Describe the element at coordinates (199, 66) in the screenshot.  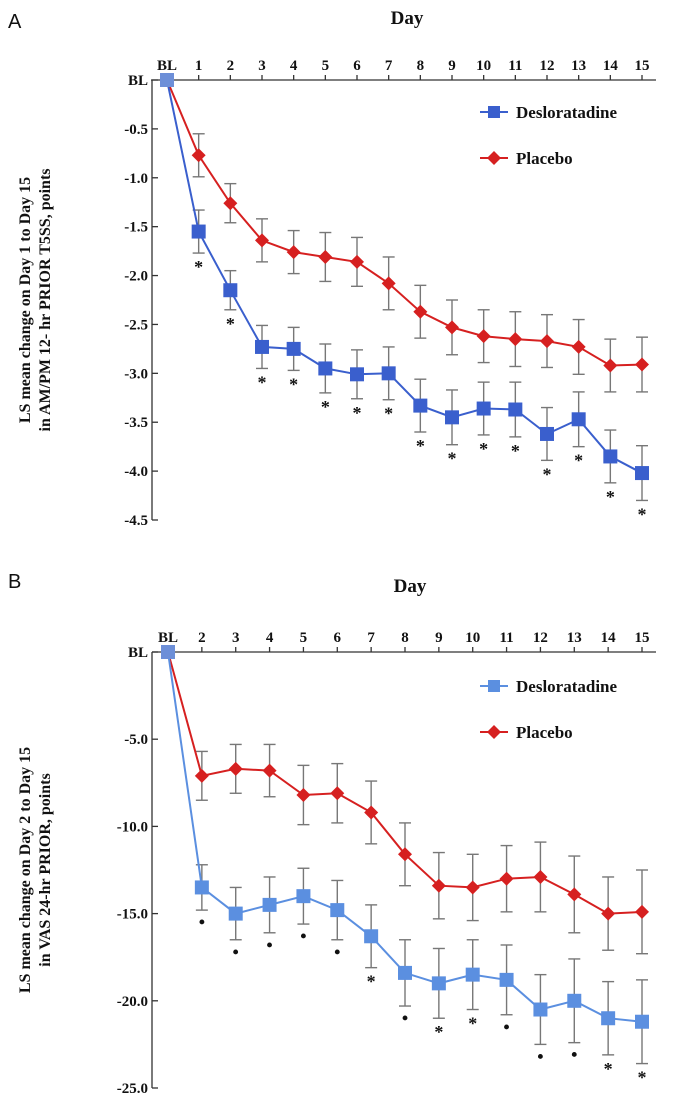
I see `x-tick-label: 1` at that location.